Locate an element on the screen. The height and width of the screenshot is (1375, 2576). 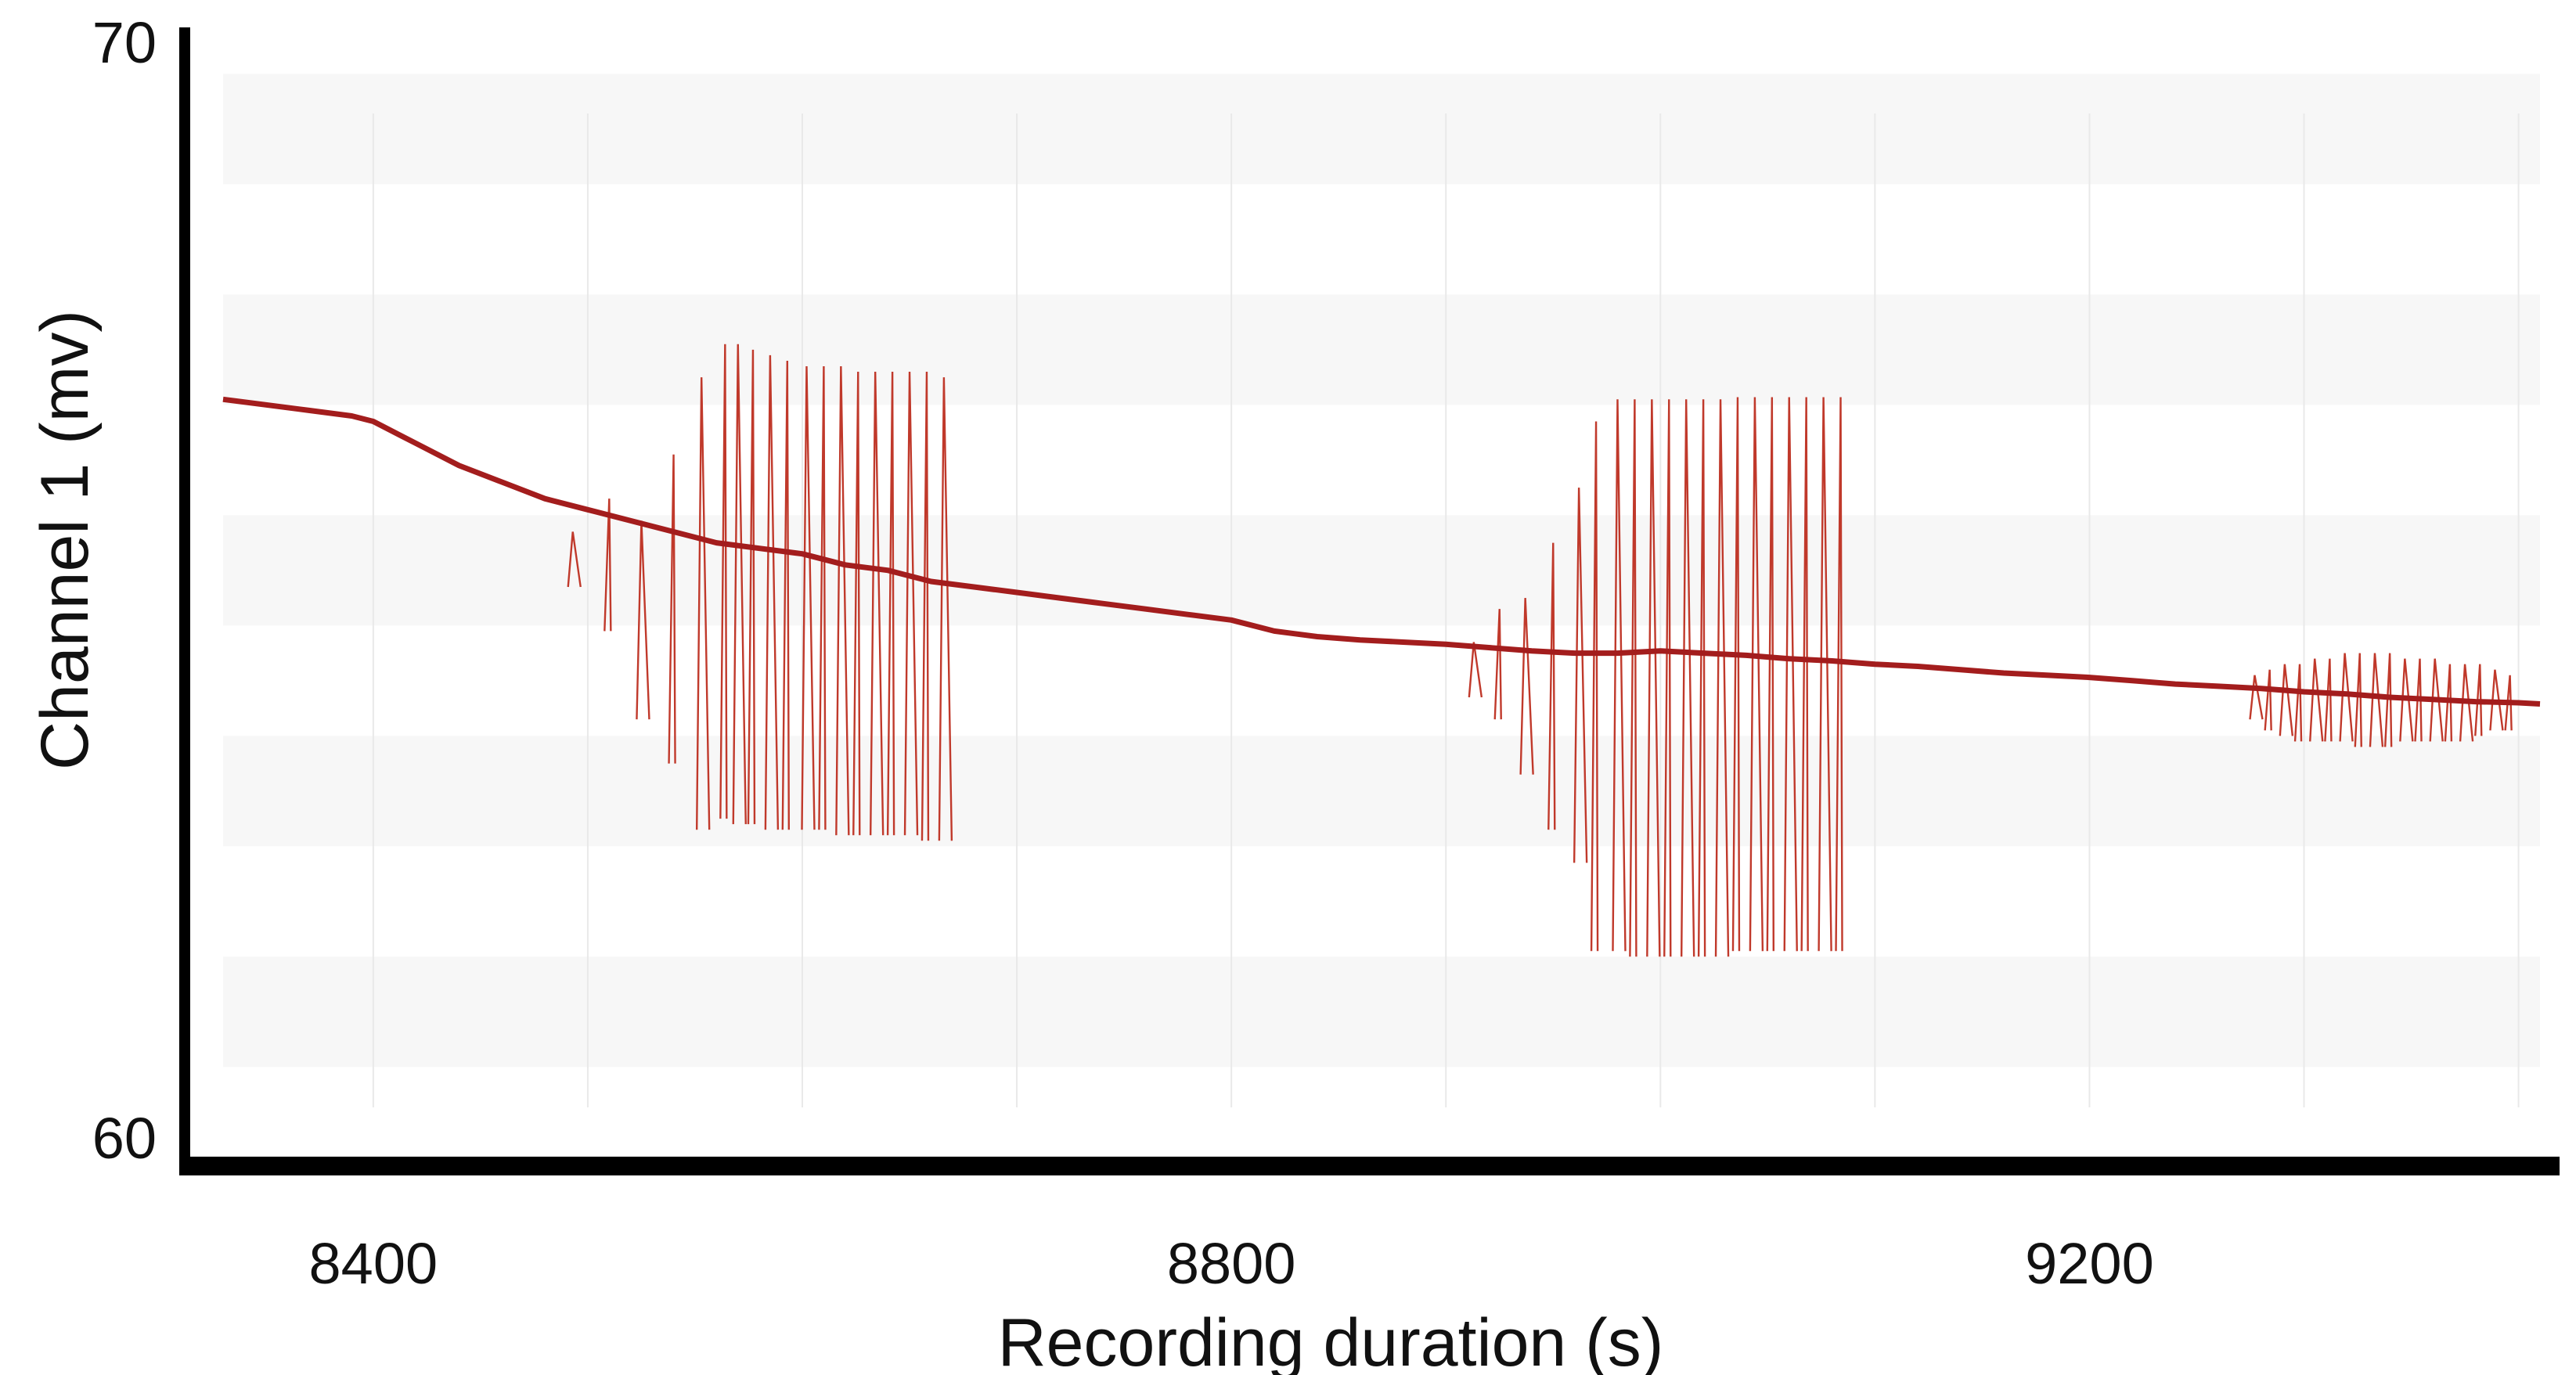
y-tick-label: 70 is located at coordinates (124, 42).